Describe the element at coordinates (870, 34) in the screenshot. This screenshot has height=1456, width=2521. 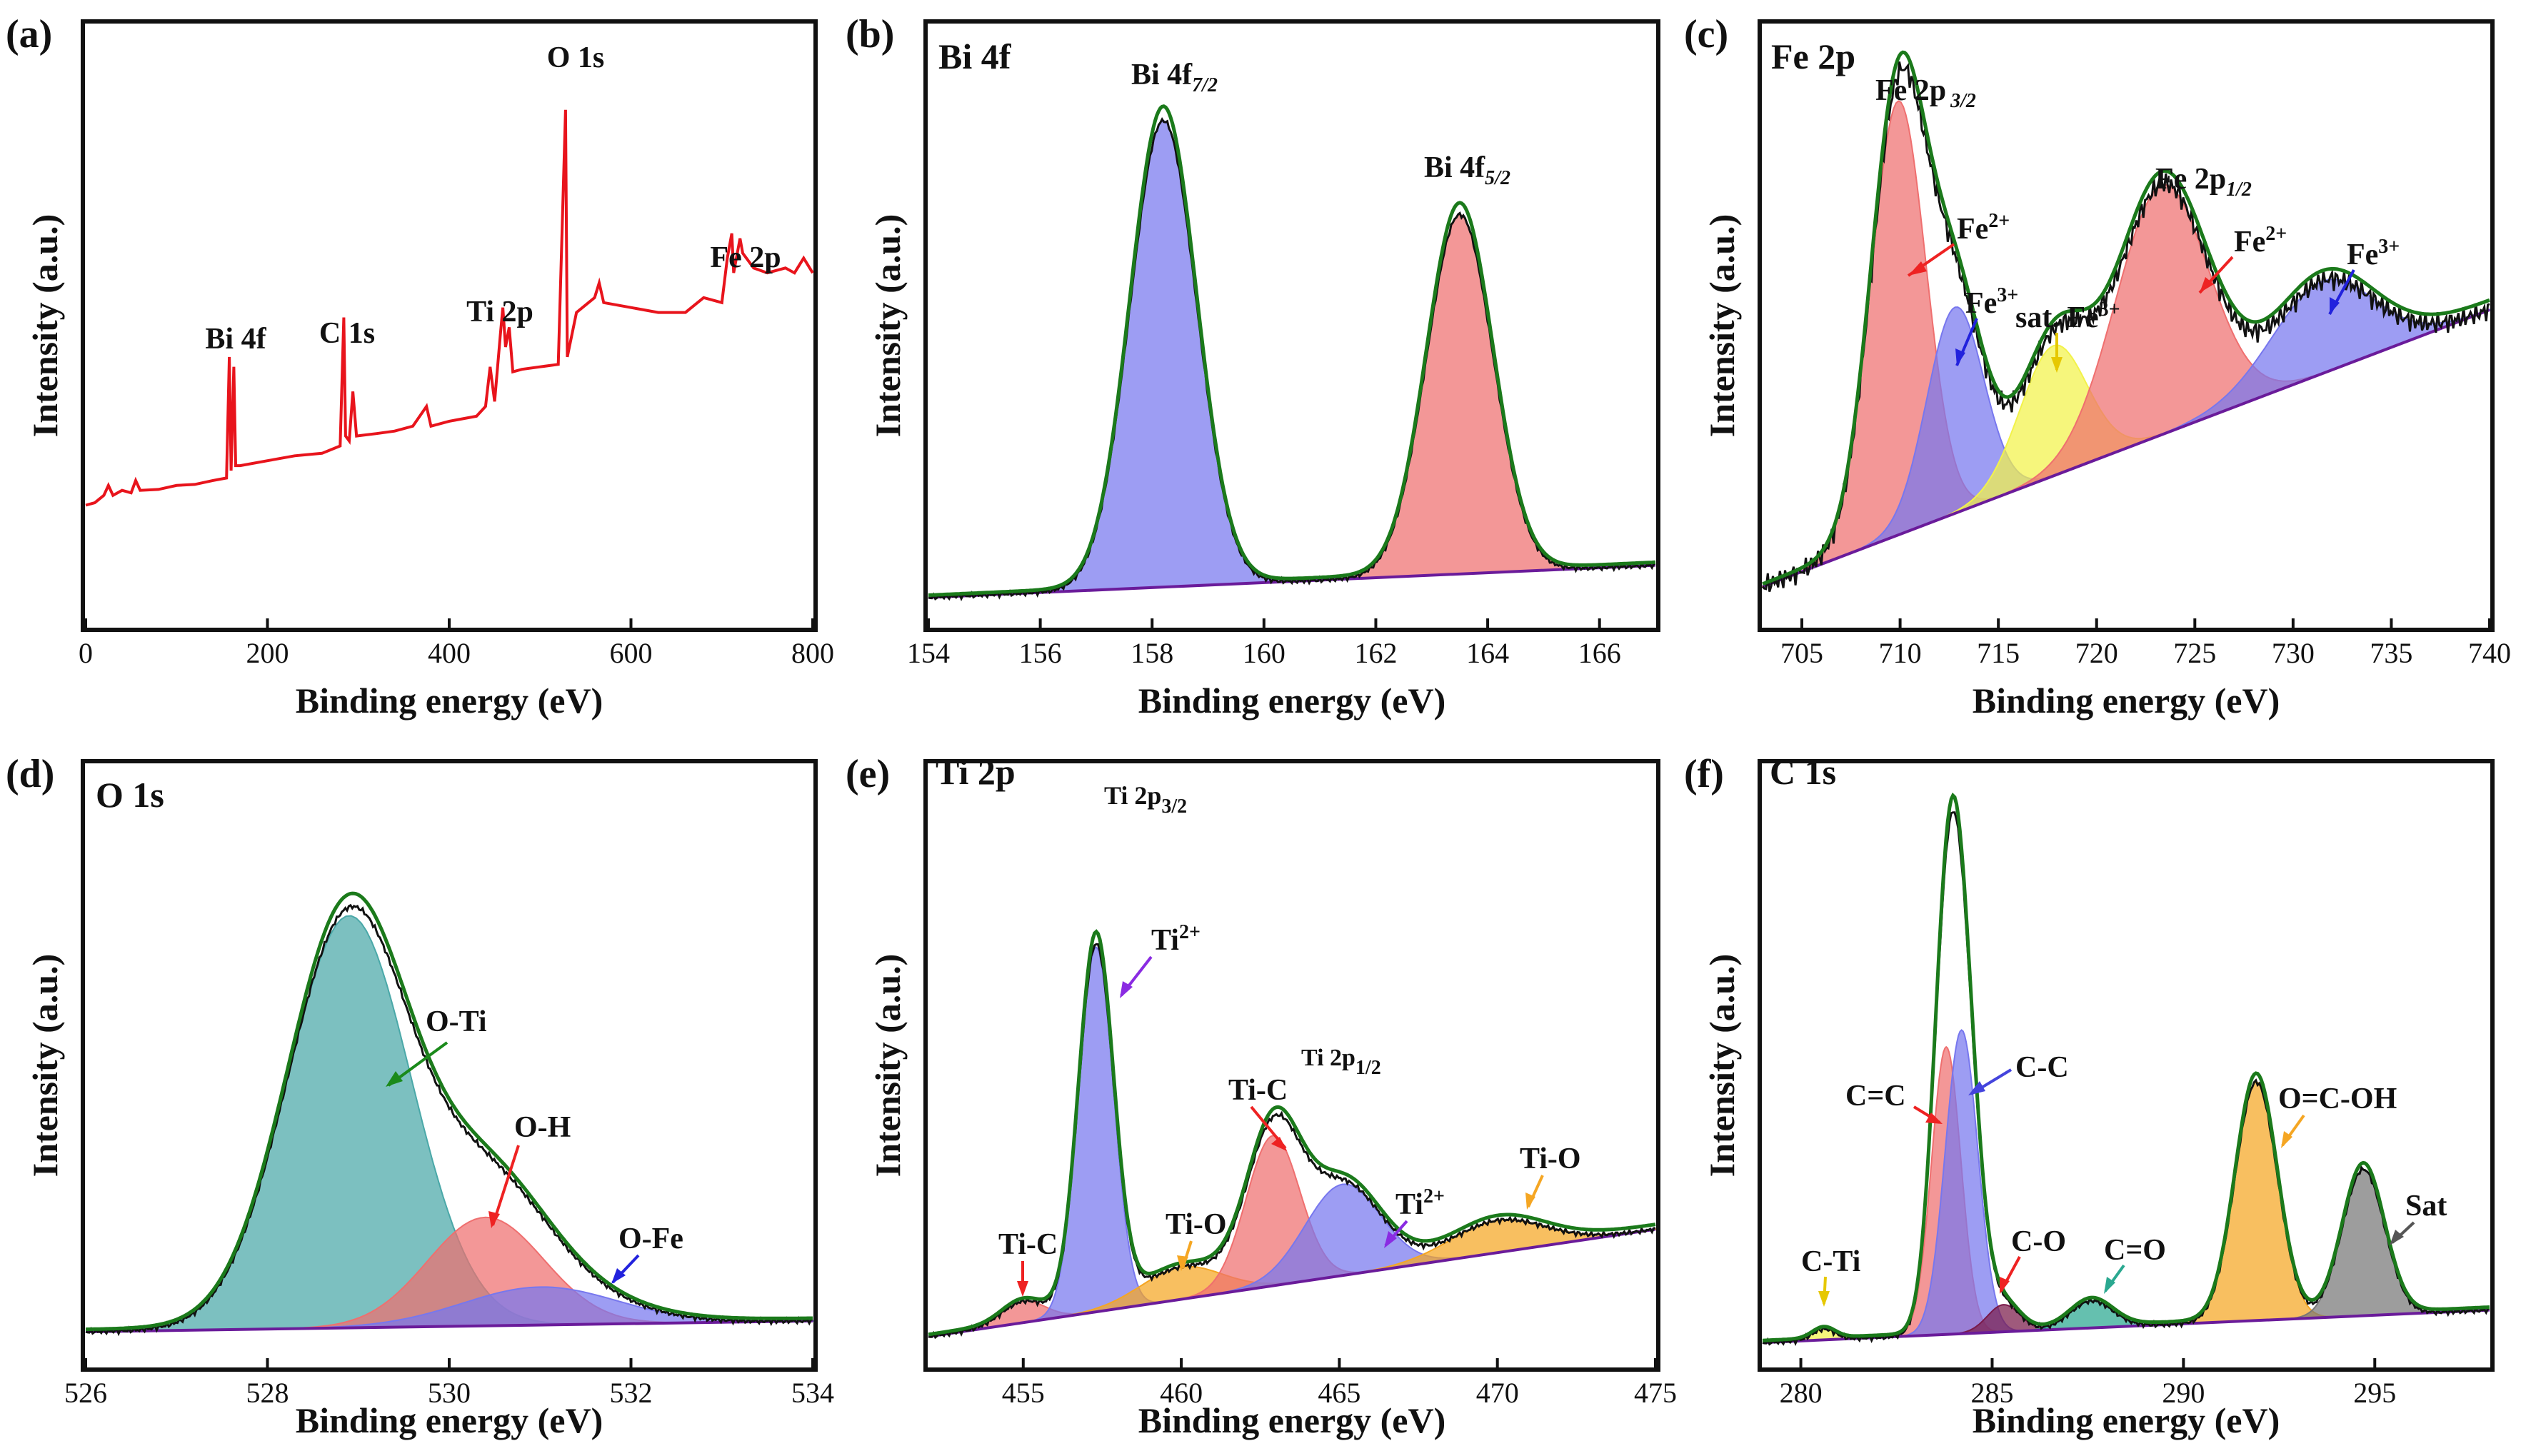
I see `panel-b-tag: (b)` at that location.